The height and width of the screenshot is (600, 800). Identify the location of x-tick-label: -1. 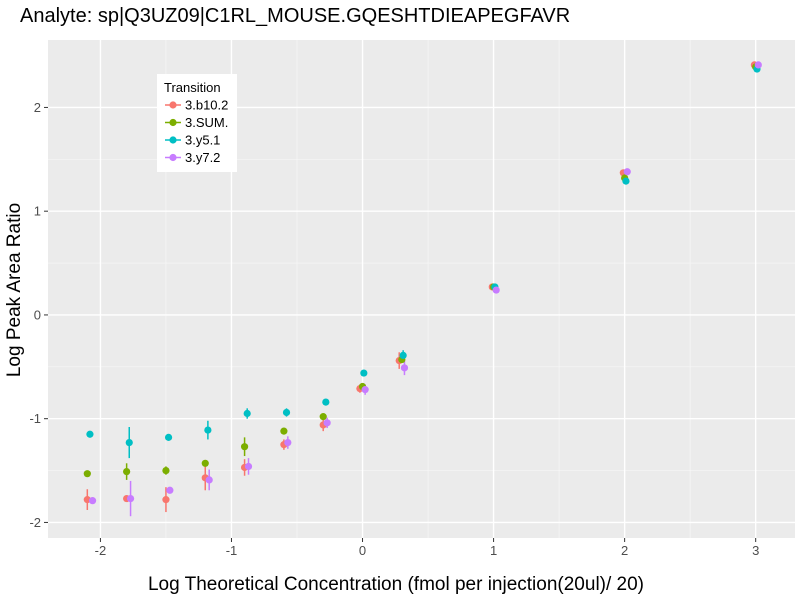
(232, 550).